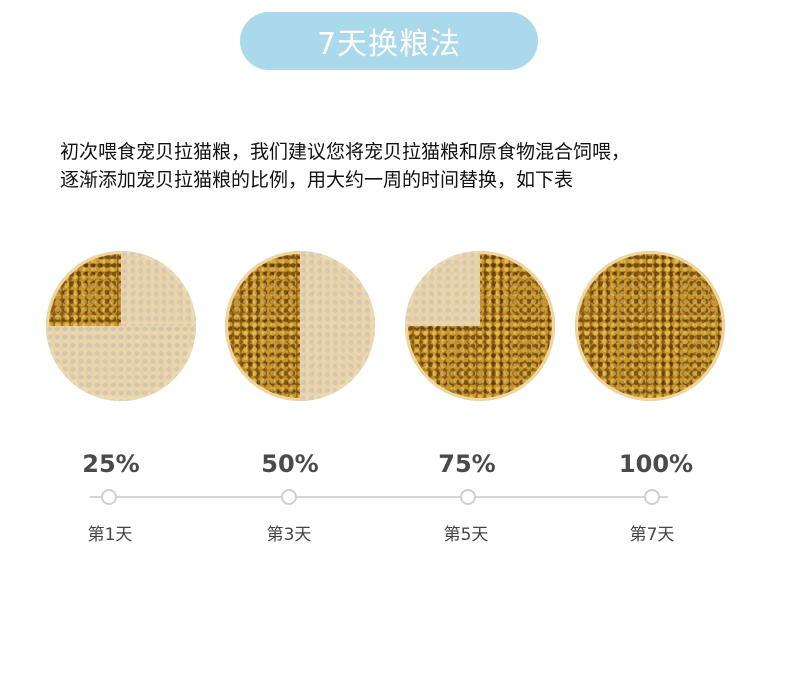  Describe the element at coordinates (466, 535) in the screenshot. I see `day-label: 第5天` at that location.